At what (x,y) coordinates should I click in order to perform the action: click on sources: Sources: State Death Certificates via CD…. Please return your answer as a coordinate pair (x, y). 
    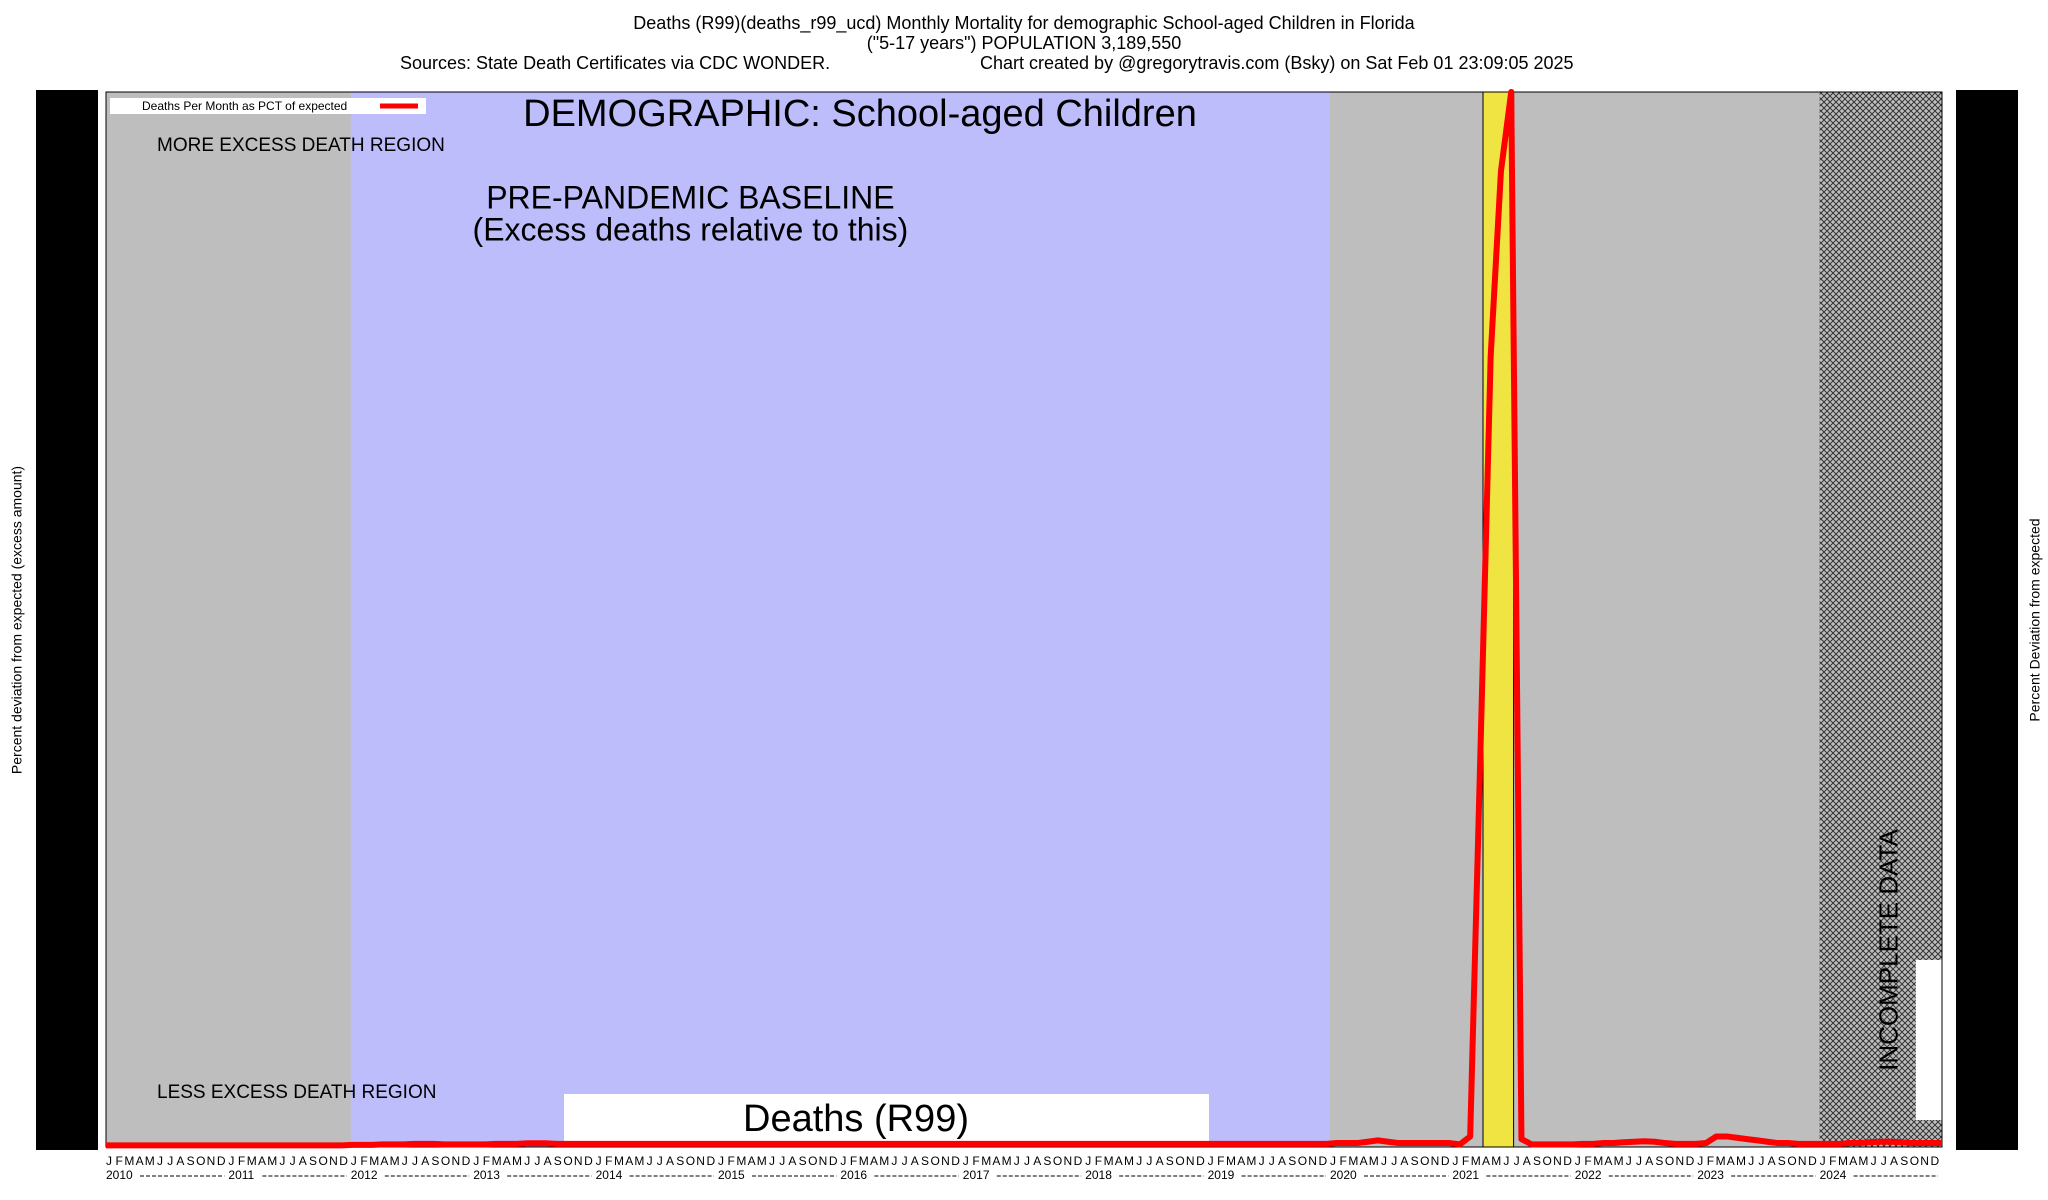
    Looking at the image, I should click on (615, 63).